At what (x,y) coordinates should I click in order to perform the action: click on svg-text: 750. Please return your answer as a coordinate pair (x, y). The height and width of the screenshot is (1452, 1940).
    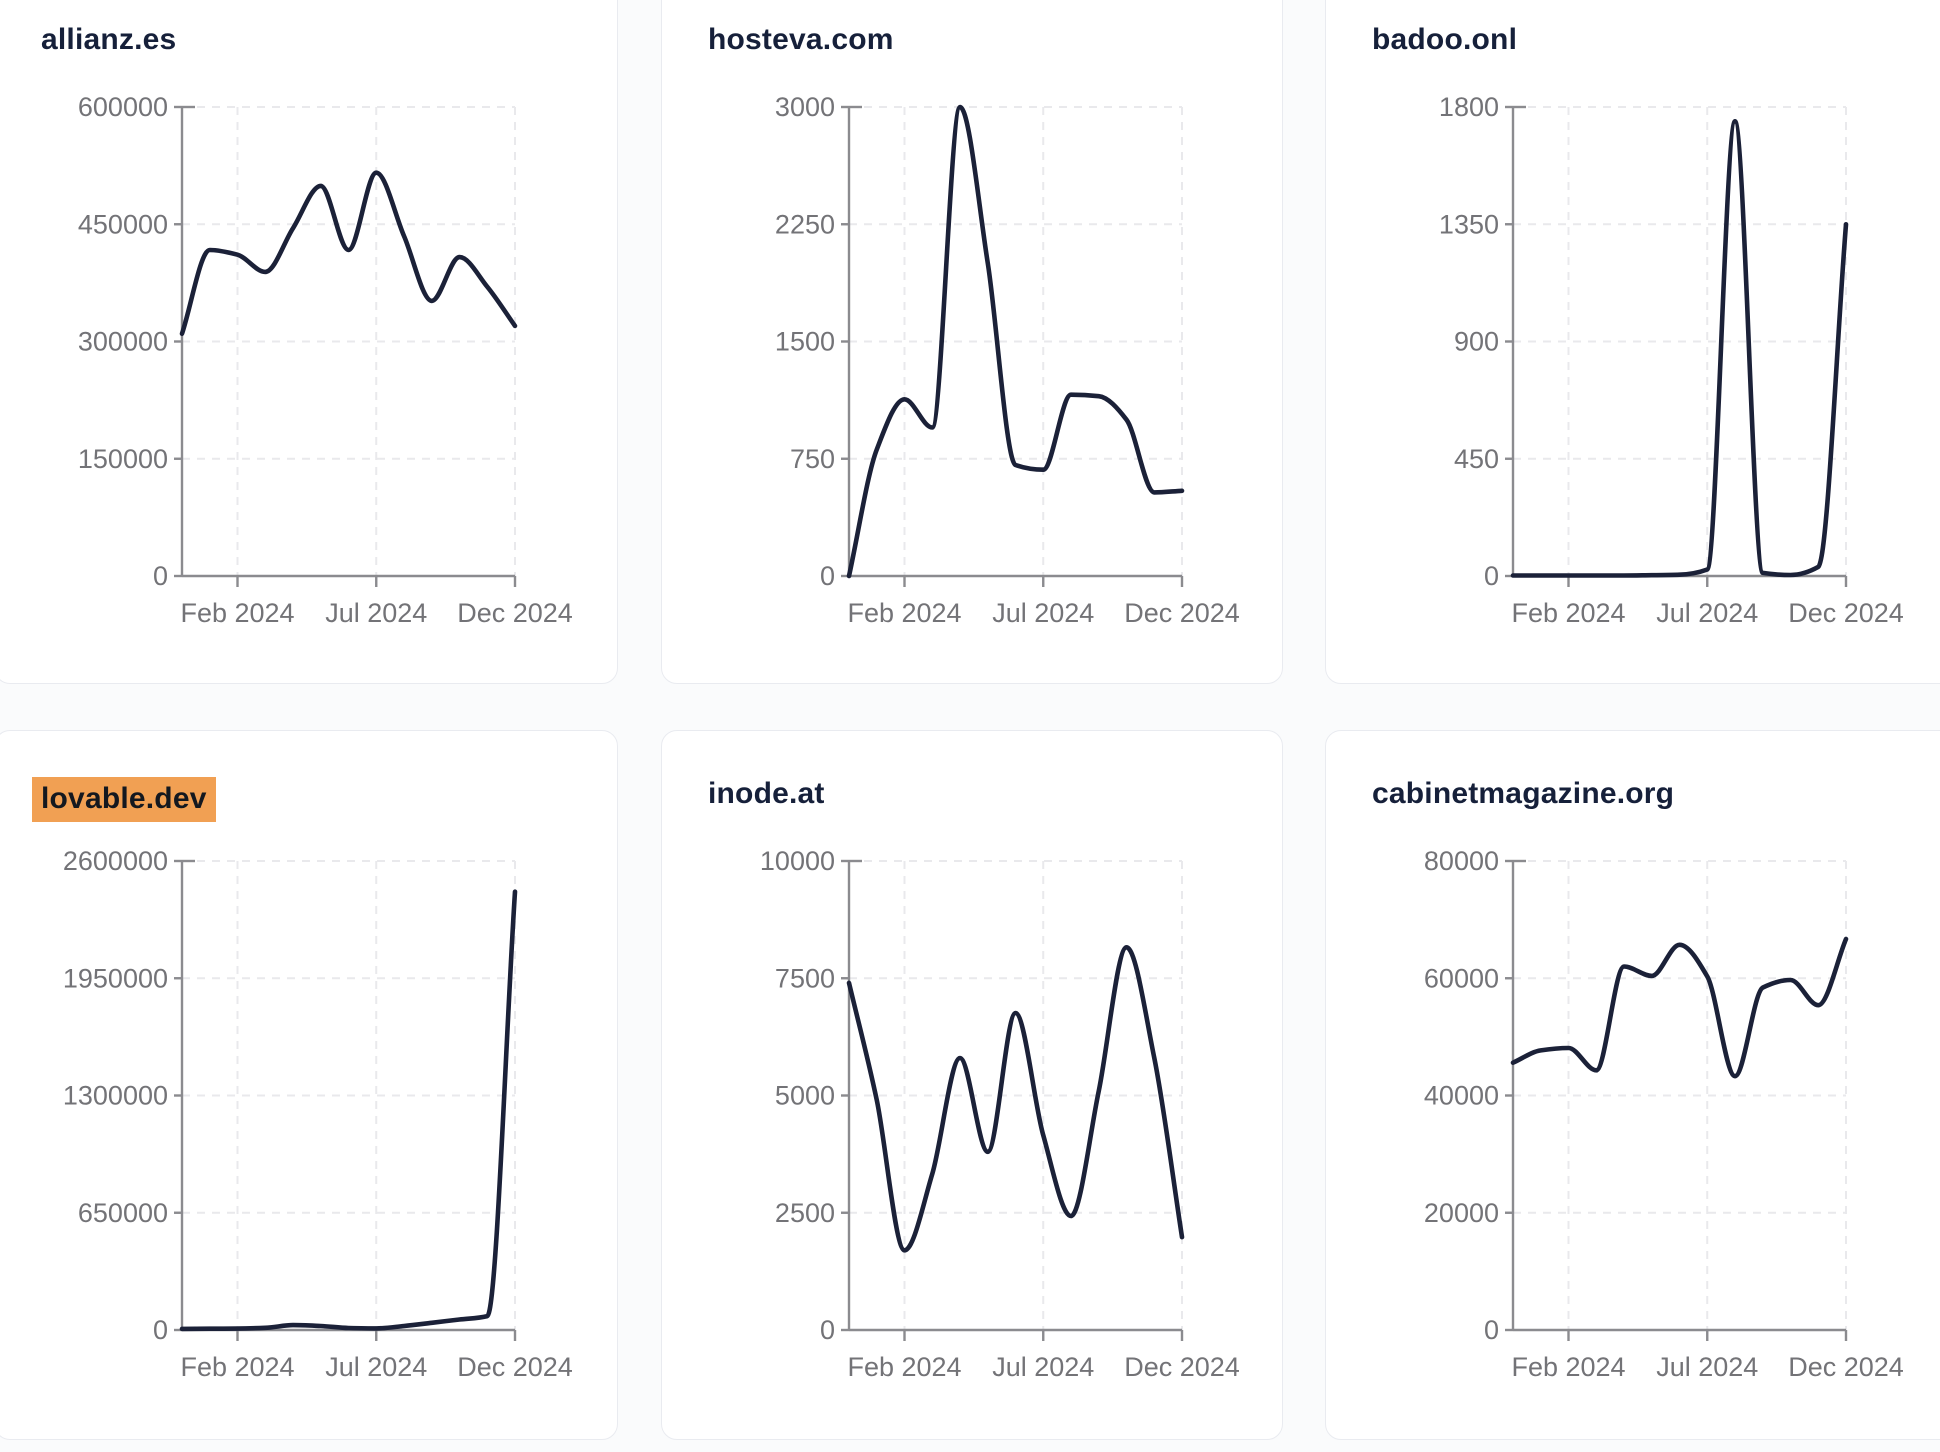
    Looking at the image, I should click on (812, 459).